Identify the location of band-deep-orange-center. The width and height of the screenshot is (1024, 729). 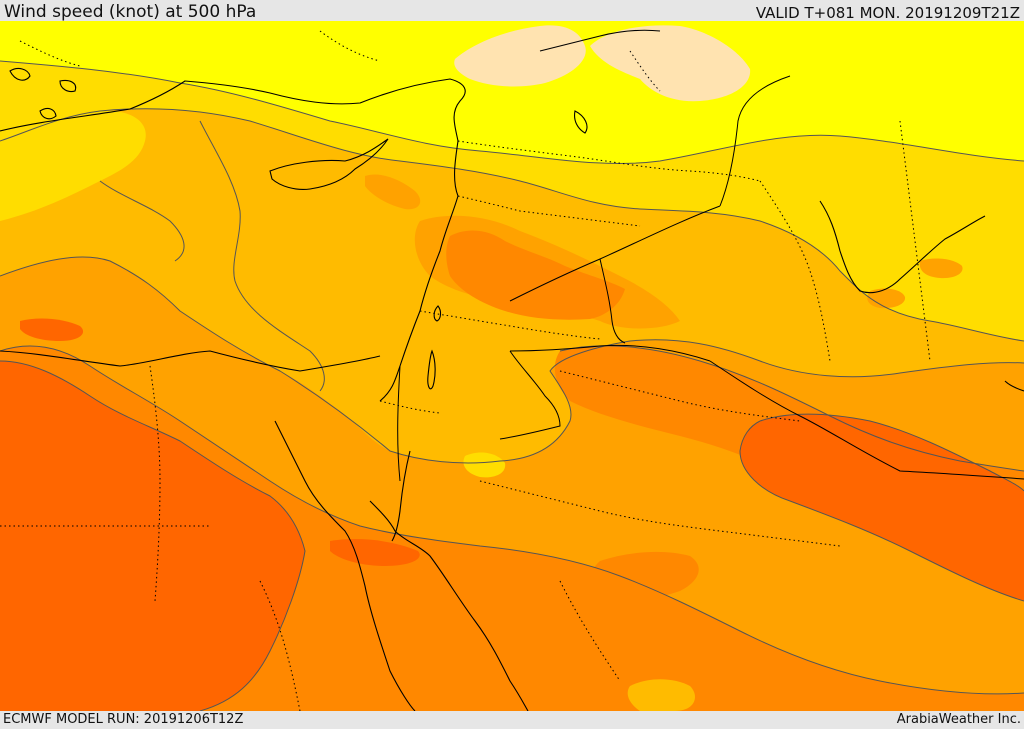
(535, 275).